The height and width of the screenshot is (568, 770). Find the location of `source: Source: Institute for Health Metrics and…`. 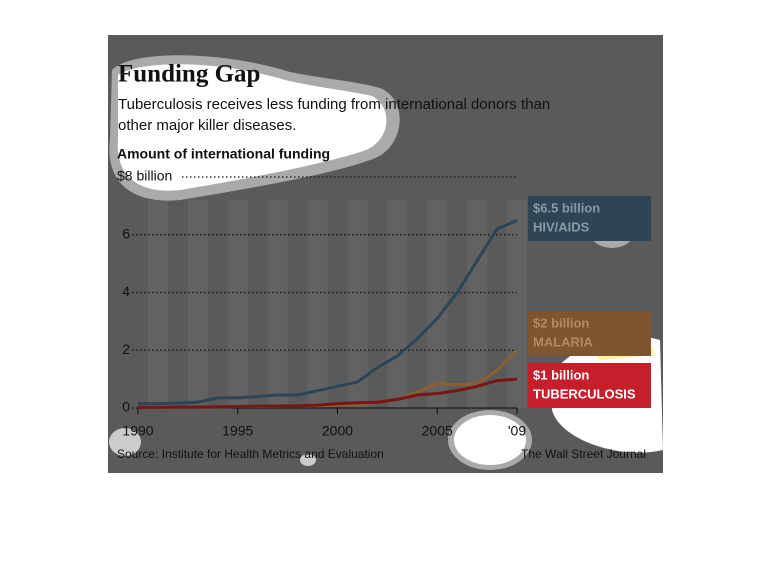

source: Source: Institute for Health Metrics and… is located at coordinates (250, 454).